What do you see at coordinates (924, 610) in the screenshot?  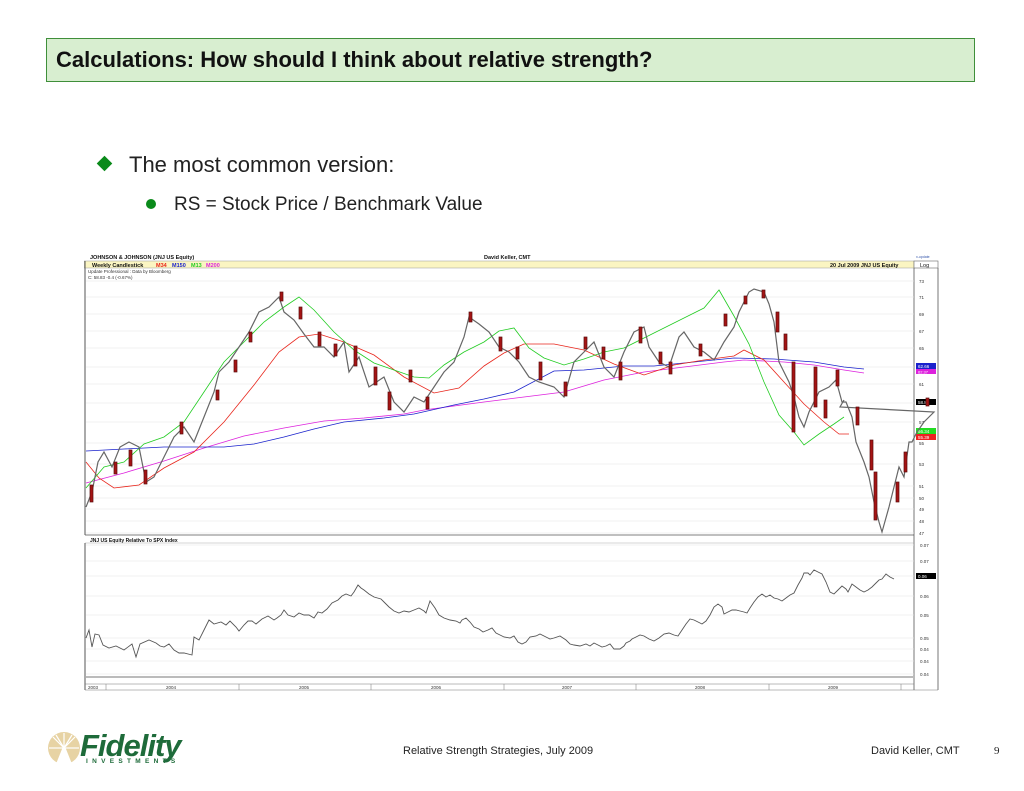 I see `lower-y-axis: 0.07 0.07 0.06 0.05 0.05 0.04 0.04 0.04` at bounding box center [924, 610].